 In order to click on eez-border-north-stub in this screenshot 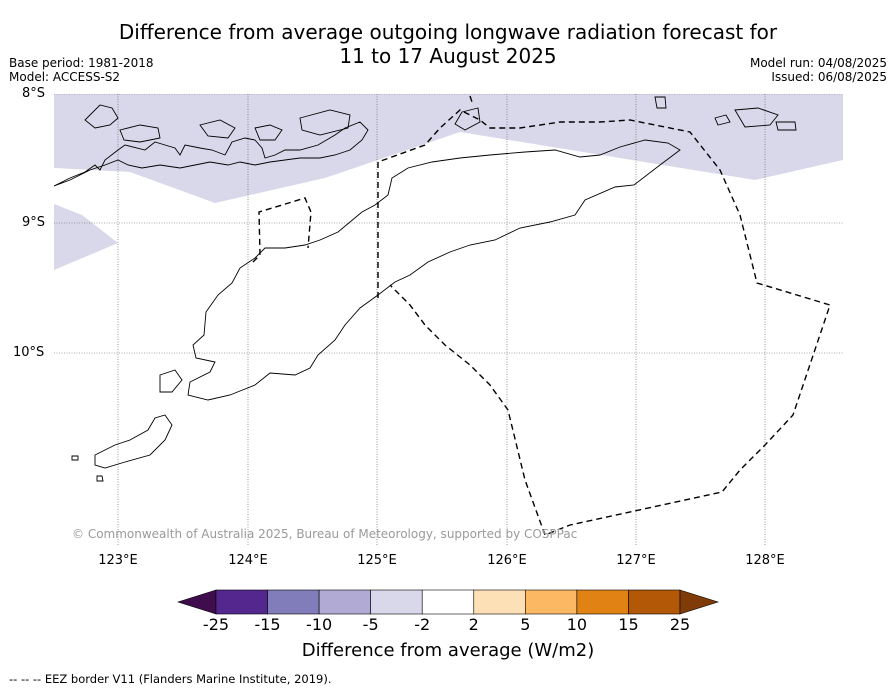, I will do `click(471, 99)`.